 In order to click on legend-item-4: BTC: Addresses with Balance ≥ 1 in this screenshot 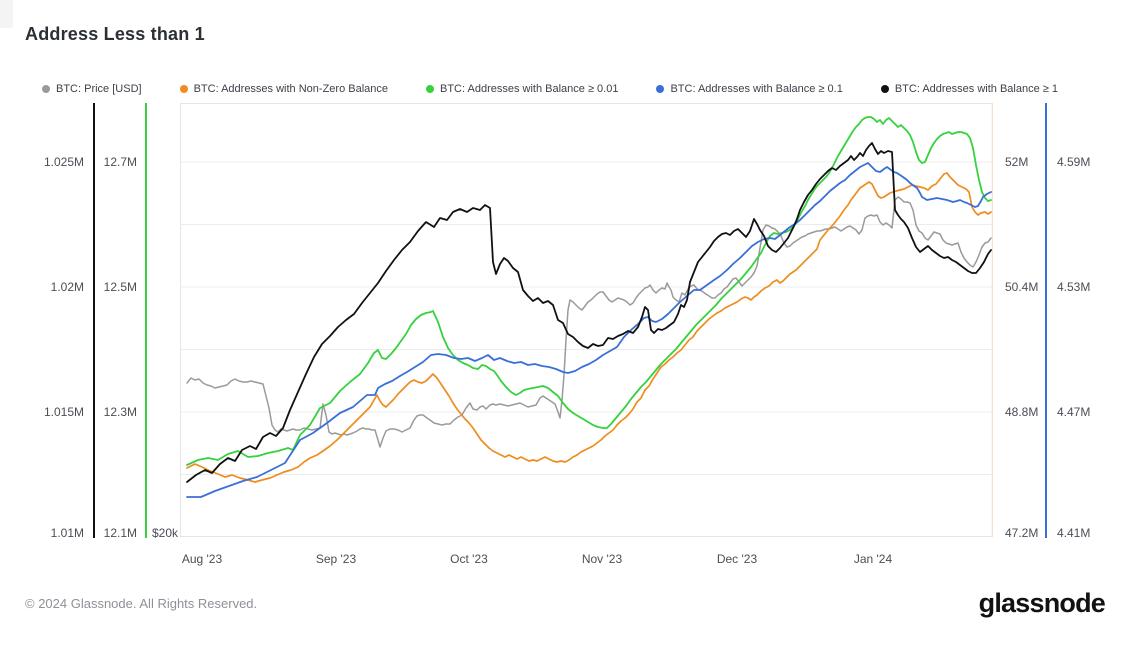, I will do `click(969, 89)`.